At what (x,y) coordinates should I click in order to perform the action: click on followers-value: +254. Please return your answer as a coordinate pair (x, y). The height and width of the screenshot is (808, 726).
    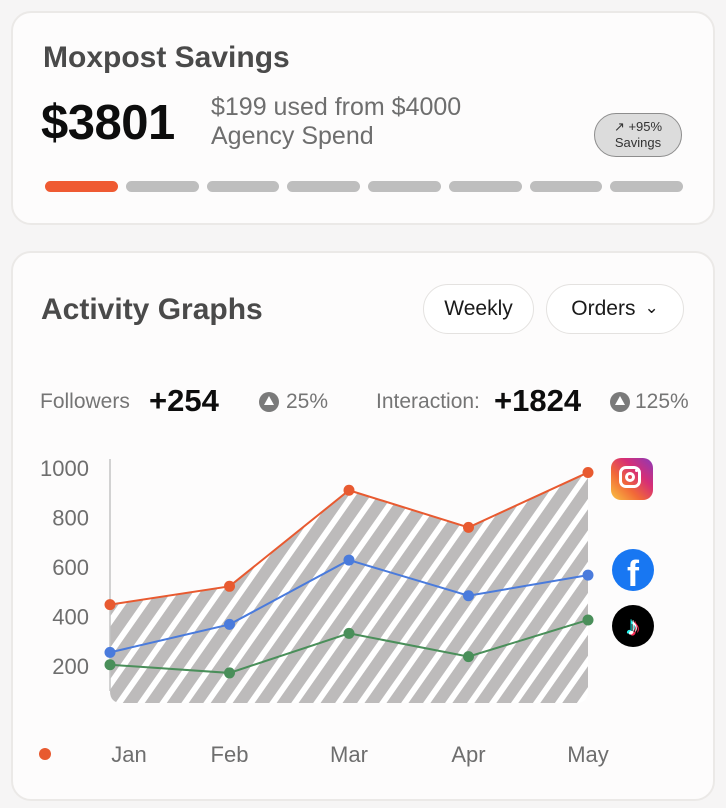
    Looking at the image, I should click on (184, 400).